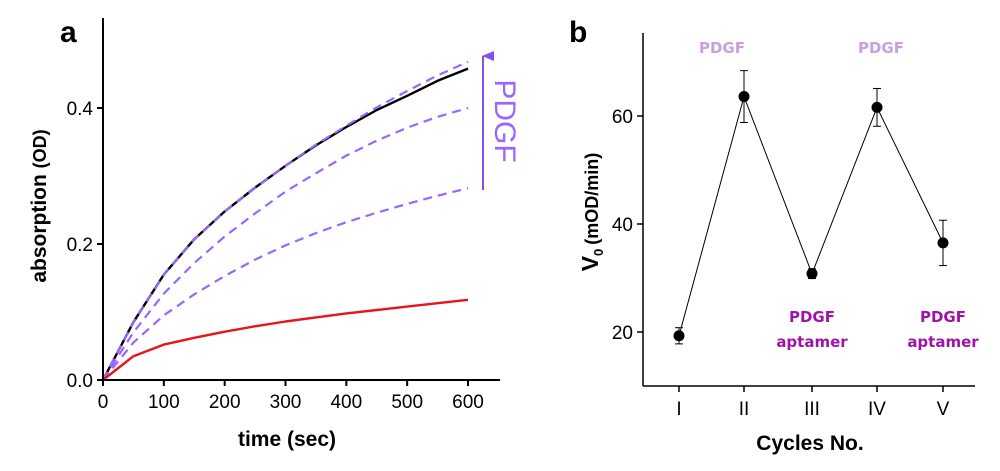 The height and width of the screenshot is (471, 1000). What do you see at coordinates (881, 48) in the screenshot?
I see `annotation-pdgf-top-2: PDGF` at bounding box center [881, 48].